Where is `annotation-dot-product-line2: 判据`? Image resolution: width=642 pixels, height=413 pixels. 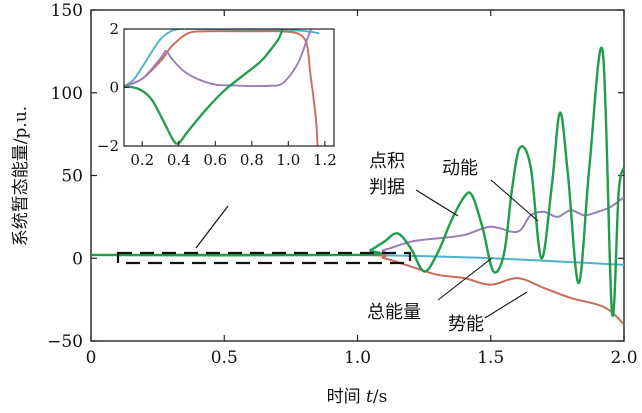 annotation-dot-product-line2: 判据 is located at coordinates (387, 187).